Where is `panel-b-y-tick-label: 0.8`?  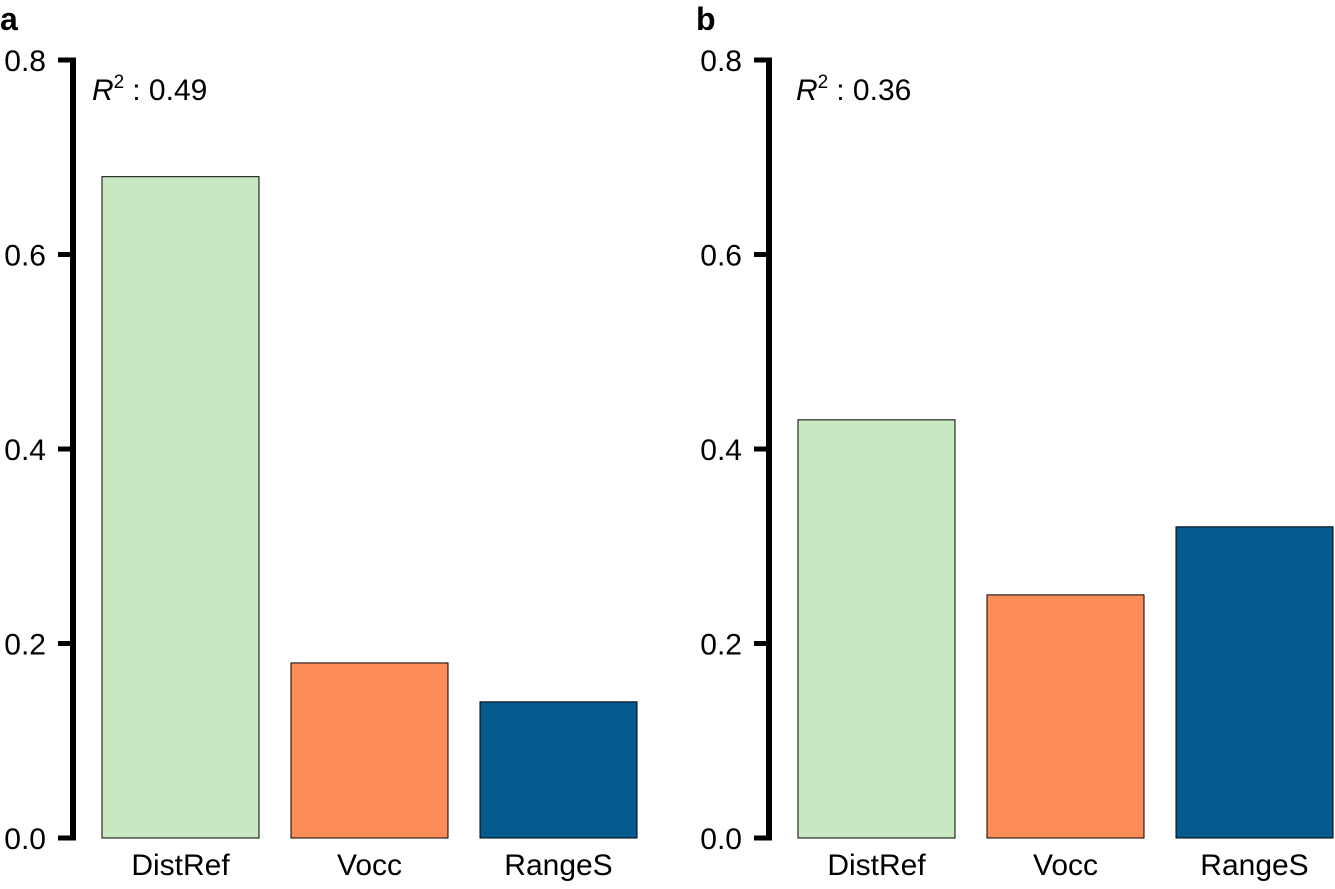
panel-b-y-tick-label: 0.8 is located at coordinates (721, 61).